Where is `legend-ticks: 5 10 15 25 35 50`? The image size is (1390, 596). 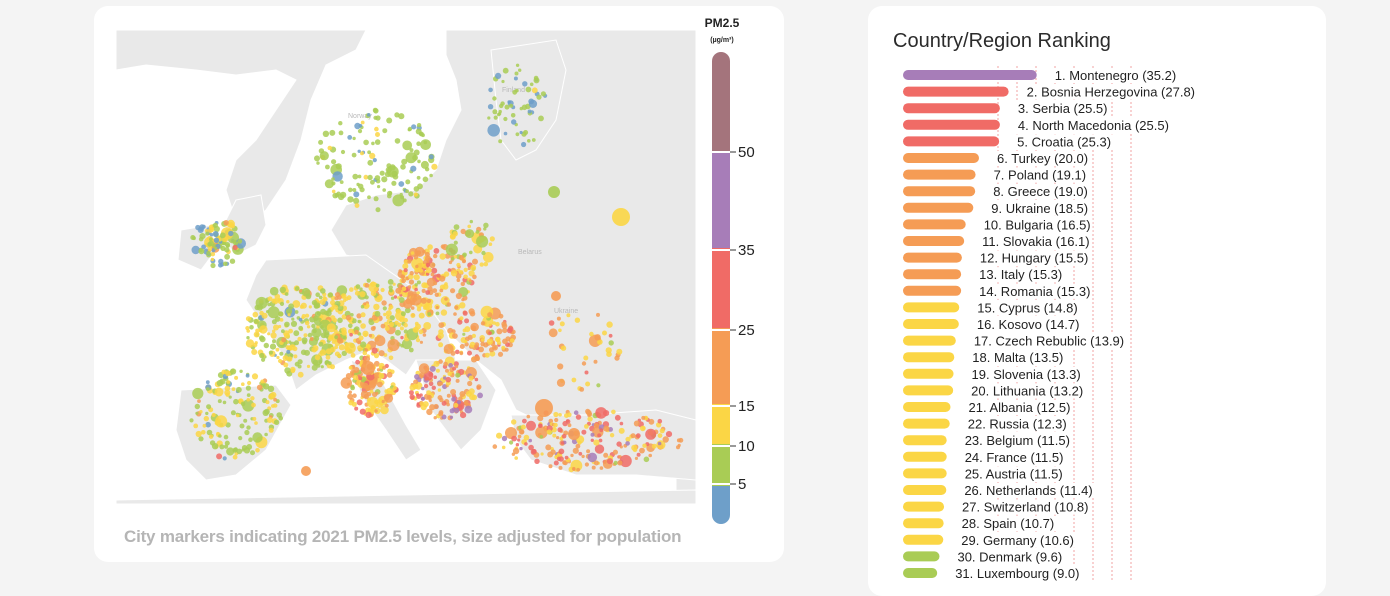
legend-ticks: 5 10 15 25 35 50 is located at coordinates (733, 318).